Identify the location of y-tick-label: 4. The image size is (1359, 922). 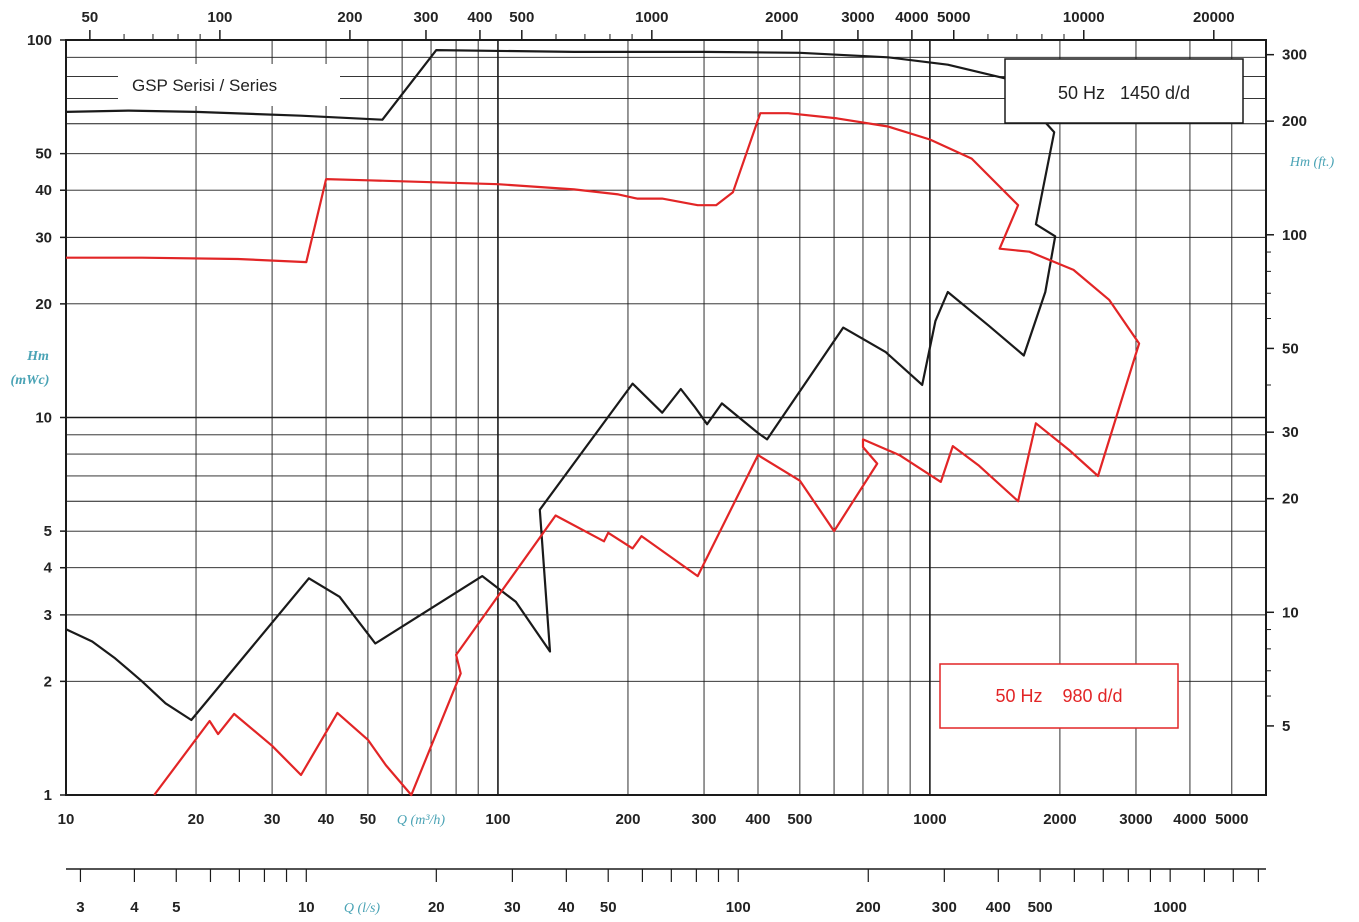
(48, 568).